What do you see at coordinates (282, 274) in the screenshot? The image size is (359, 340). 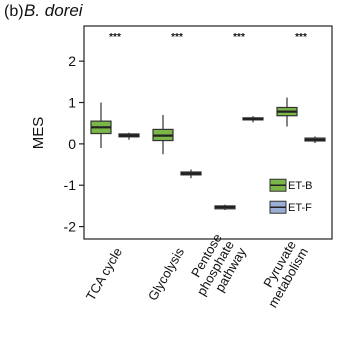 I see `category-label: Pyruvatemetabolism` at bounding box center [282, 274].